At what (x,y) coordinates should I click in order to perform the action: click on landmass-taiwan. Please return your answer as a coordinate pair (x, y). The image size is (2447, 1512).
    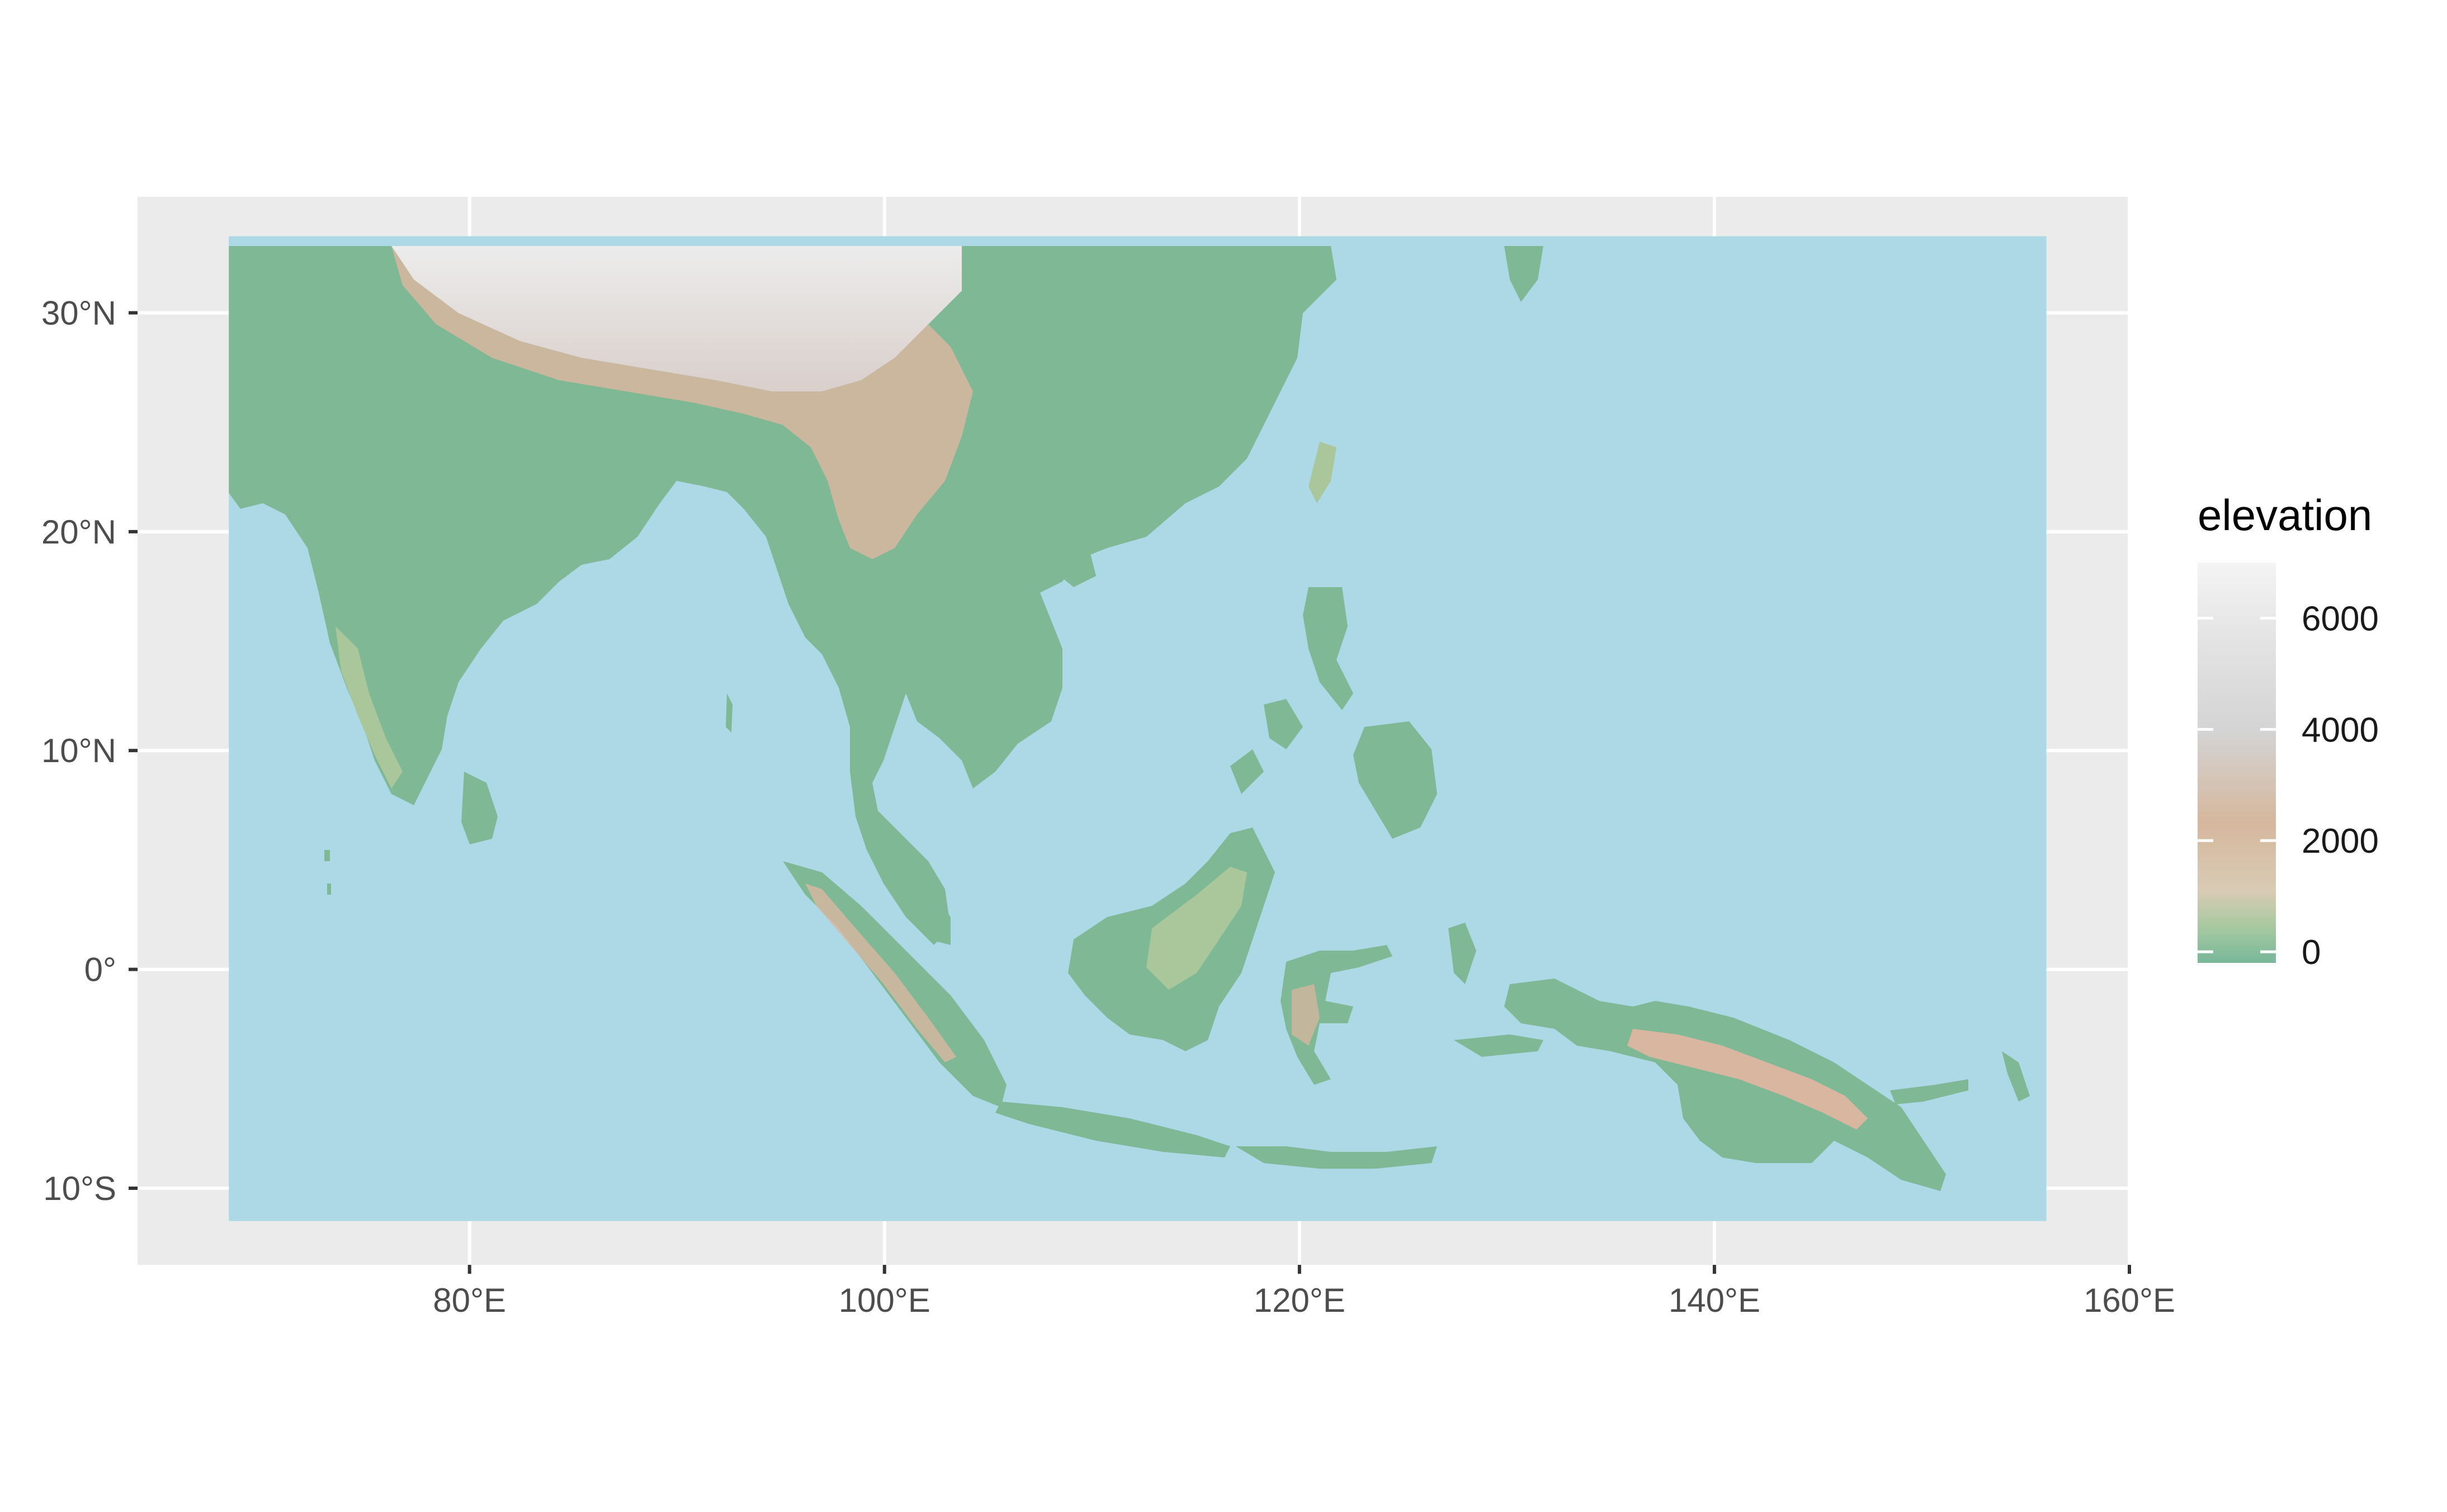
    Looking at the image, I should click on (1322, 472).